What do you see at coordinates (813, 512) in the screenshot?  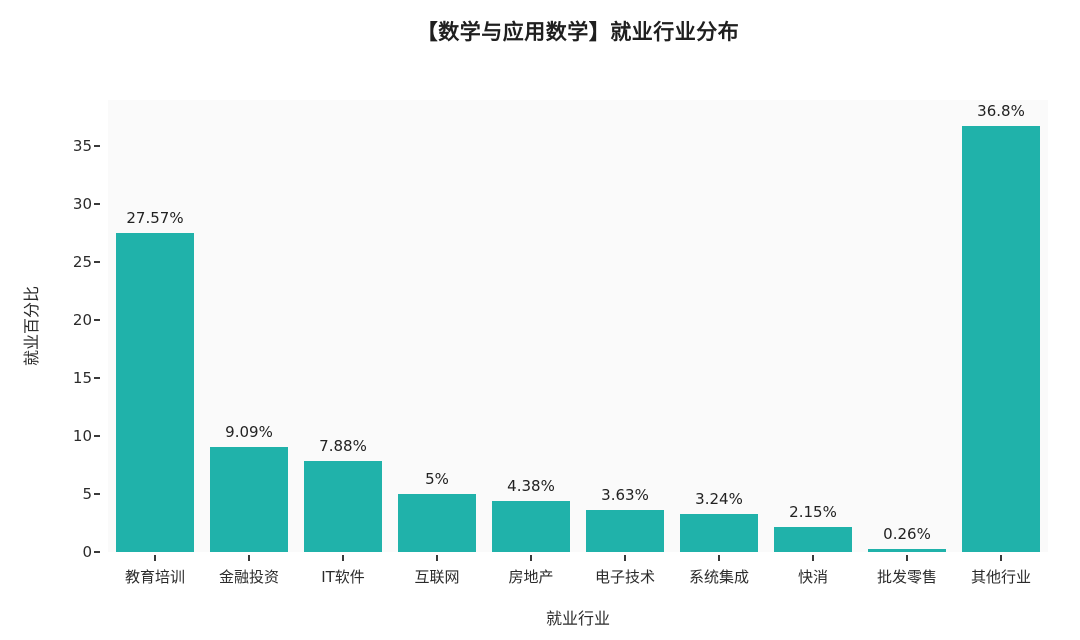 I see `bar-value-label: 2.15%` at bounding box center [813, 512].